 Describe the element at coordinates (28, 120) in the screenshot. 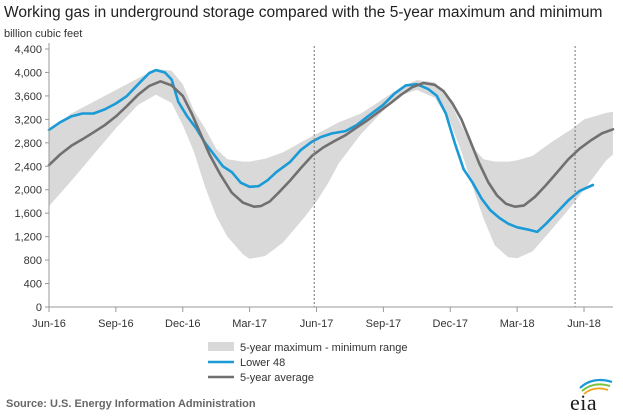

I see `y-tick-label: 3,200` at that location.